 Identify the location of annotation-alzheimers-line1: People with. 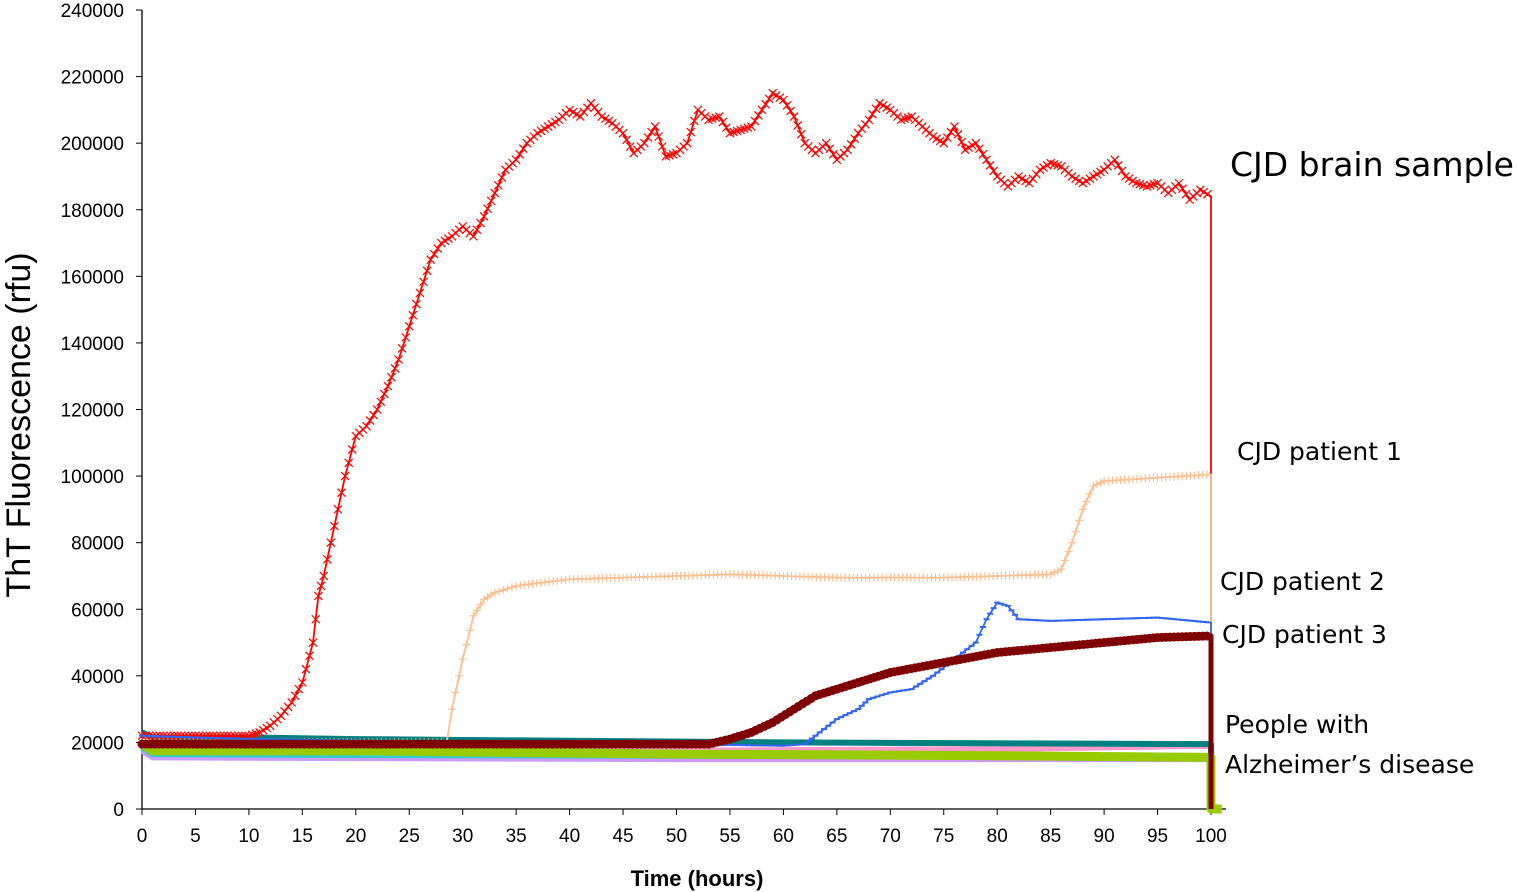
(1297, 724).